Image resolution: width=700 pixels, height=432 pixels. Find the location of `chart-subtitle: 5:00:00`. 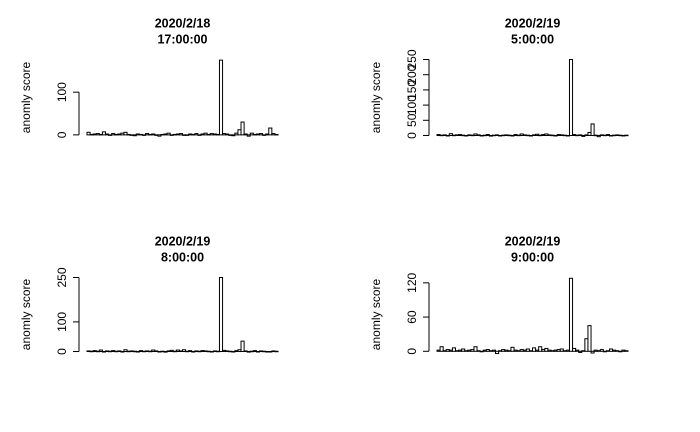

chart-subtitle: 5:00:00 is located at coordinates (532, 39).